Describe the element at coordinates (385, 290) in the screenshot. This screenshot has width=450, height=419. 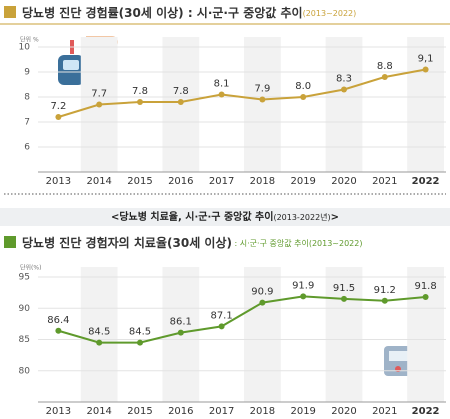
I see `value-label: 91.2` at that location.